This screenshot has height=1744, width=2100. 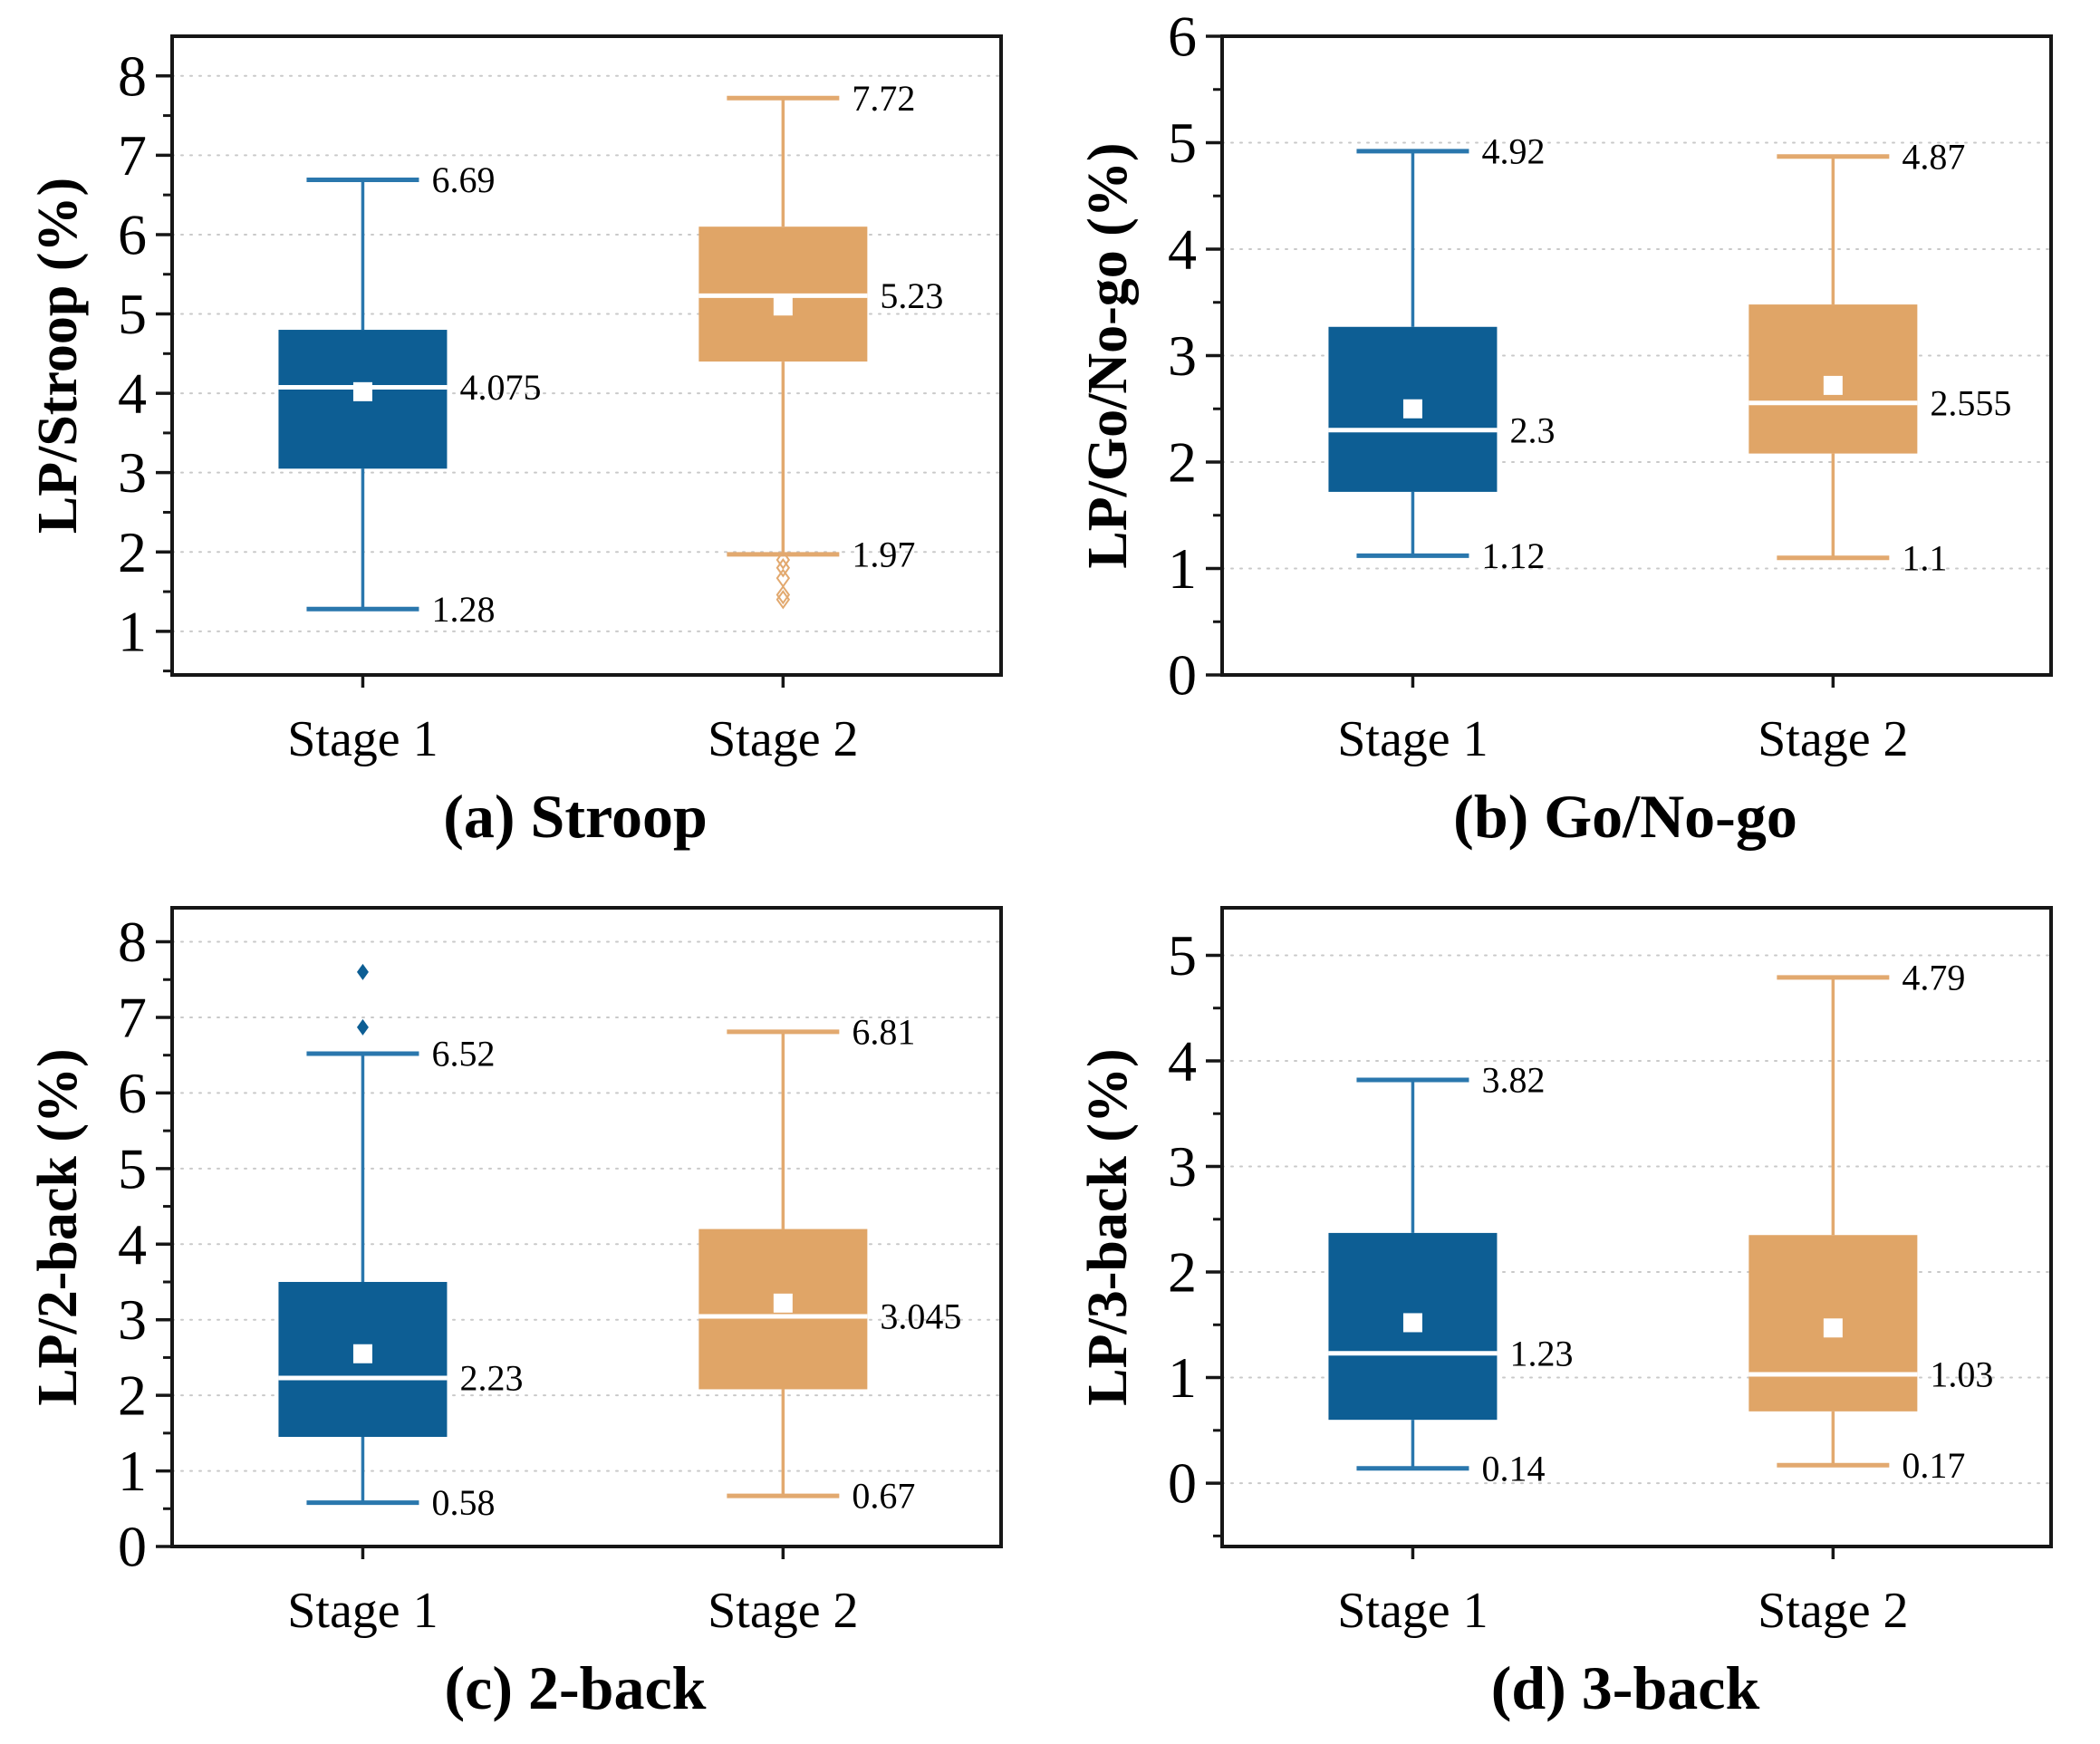 I want to click on median-label: 5.23, so click(x=911, y=296).